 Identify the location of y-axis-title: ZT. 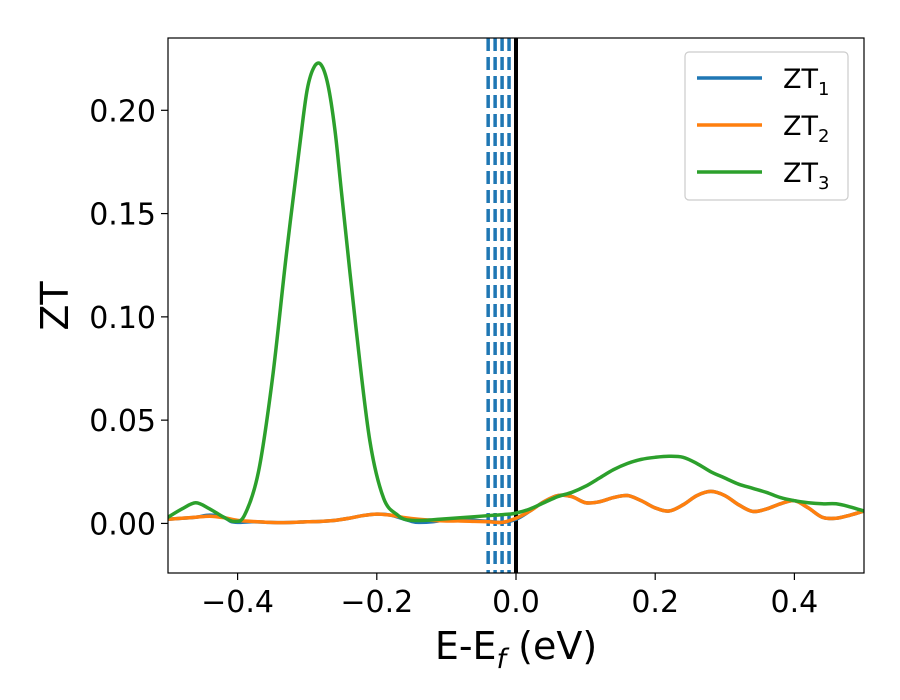
(55, 306).